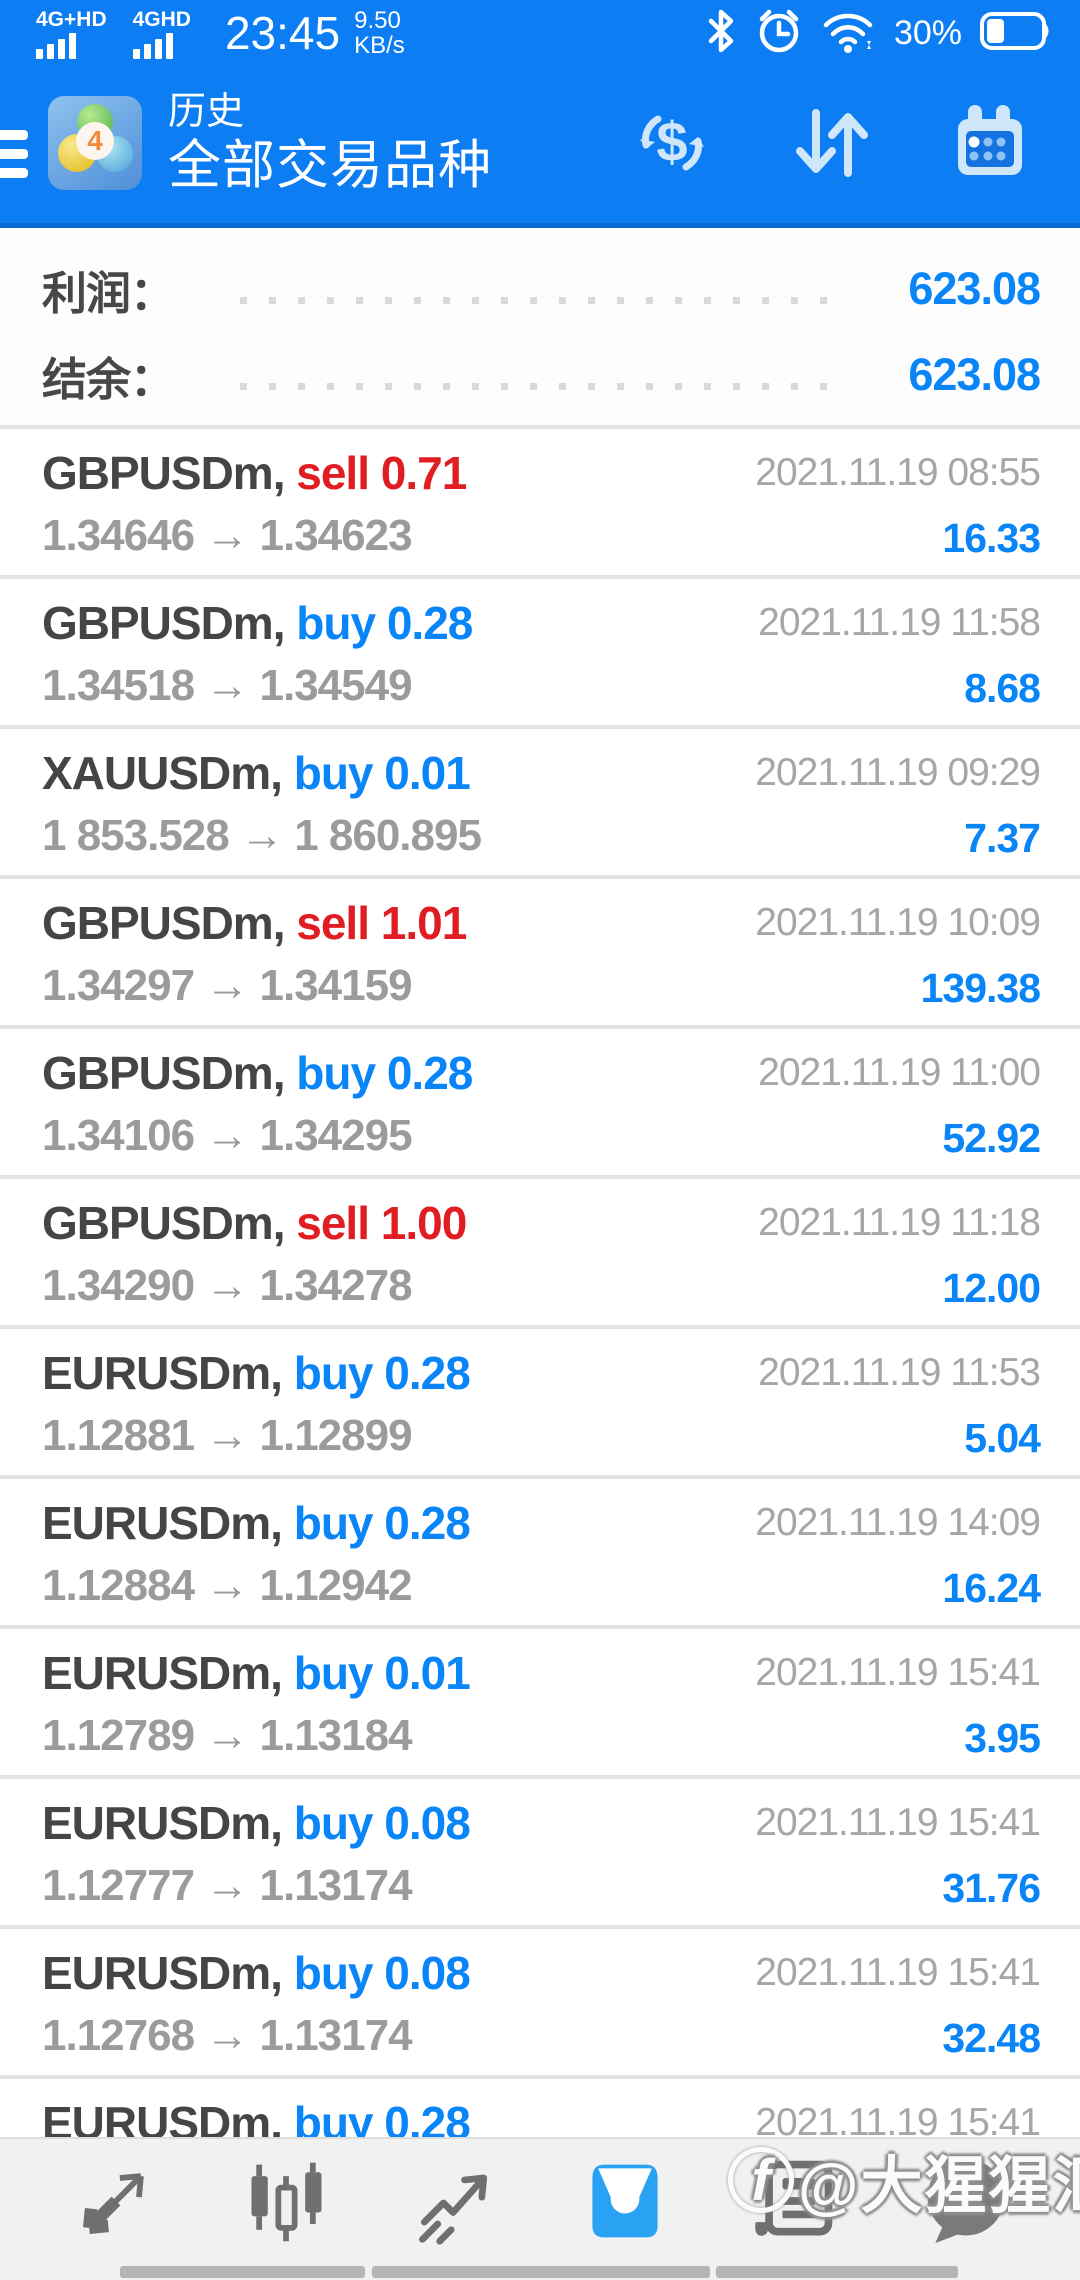 This screenshot has height=2280, width=1080. I want to click on trade-prices: 1.12884 → 1.12942, so click(227, 1585).